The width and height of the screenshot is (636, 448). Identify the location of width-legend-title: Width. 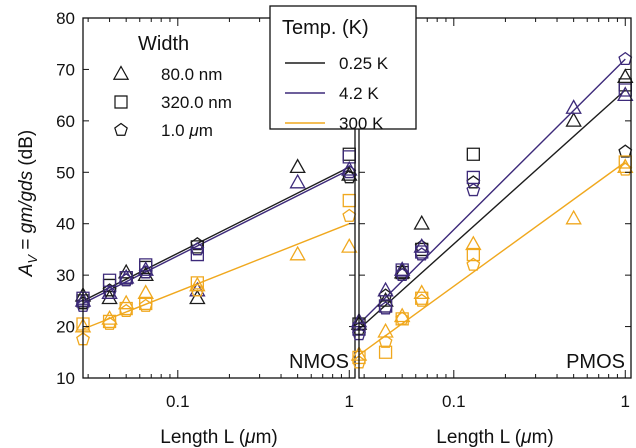
(163, 44).